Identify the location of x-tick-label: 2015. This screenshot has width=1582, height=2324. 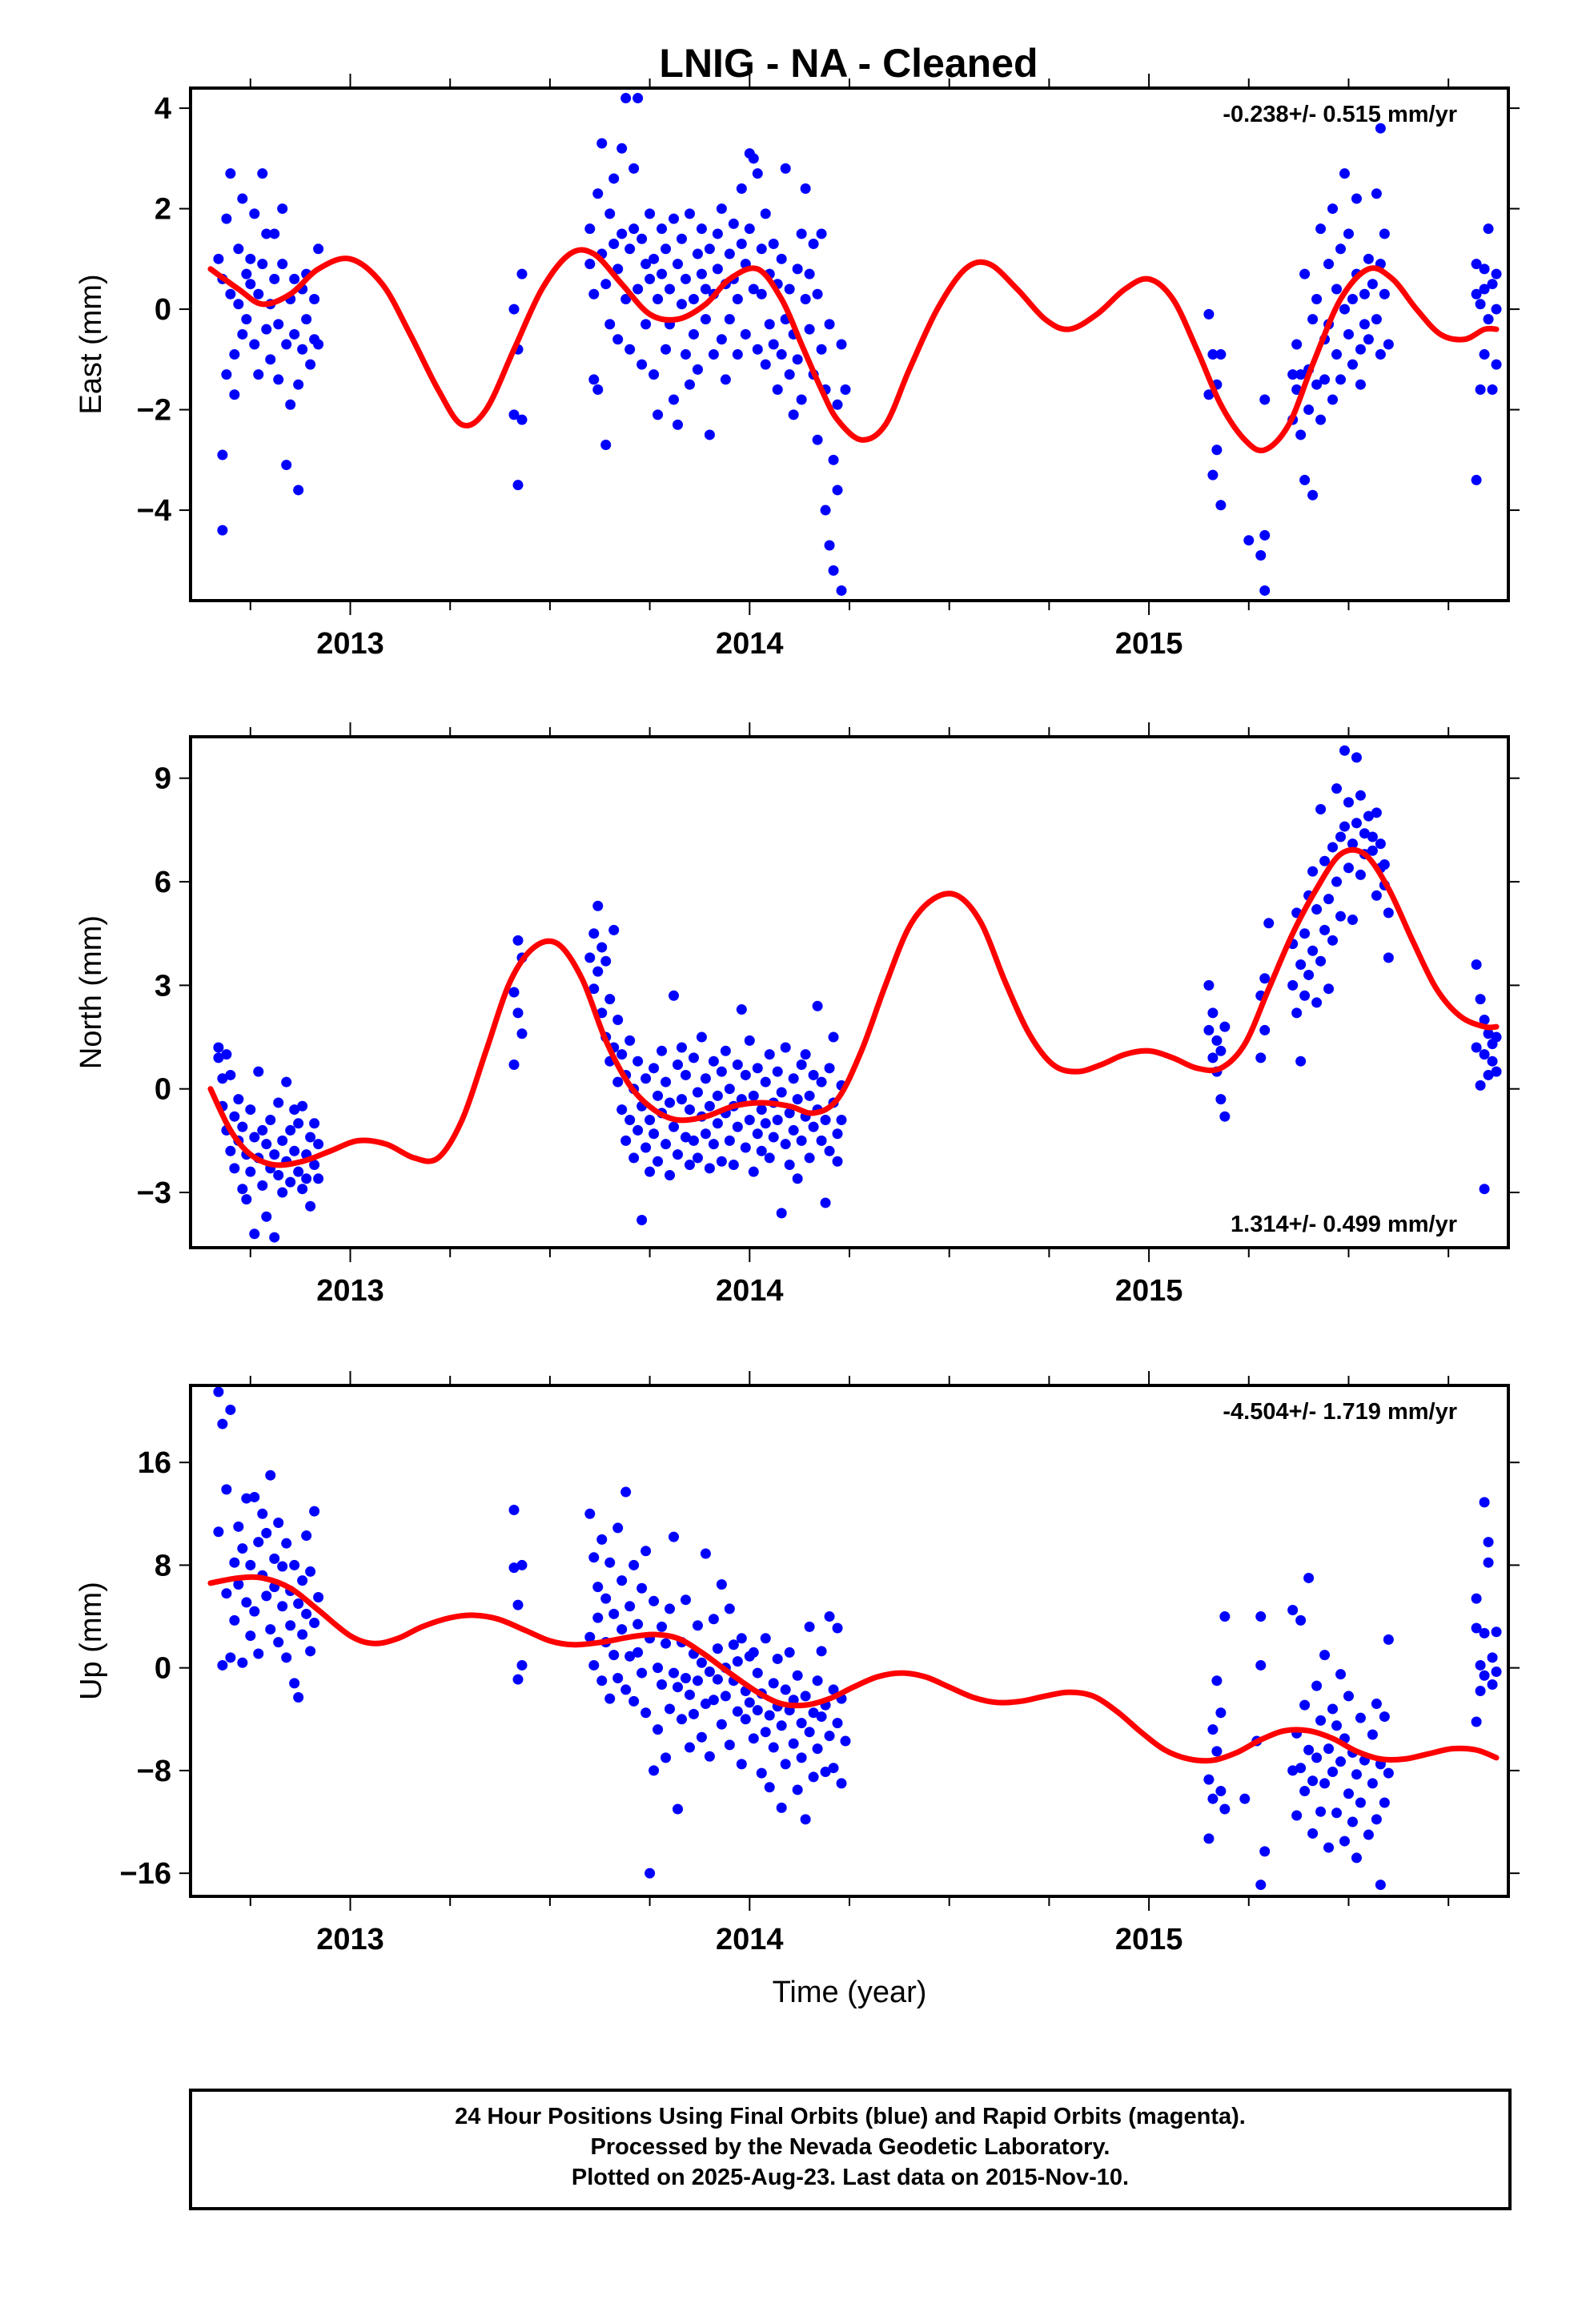
(1149, 1940).